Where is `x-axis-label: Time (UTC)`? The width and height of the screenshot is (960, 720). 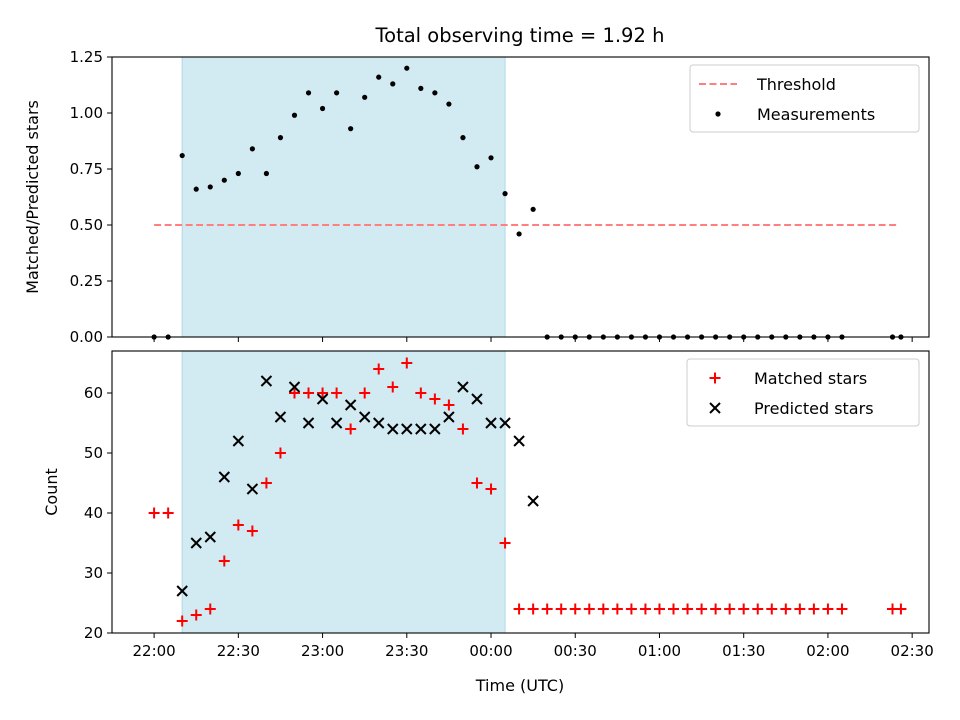 x-axis-label: Time (UTC) is located at coordinates (519, 685).